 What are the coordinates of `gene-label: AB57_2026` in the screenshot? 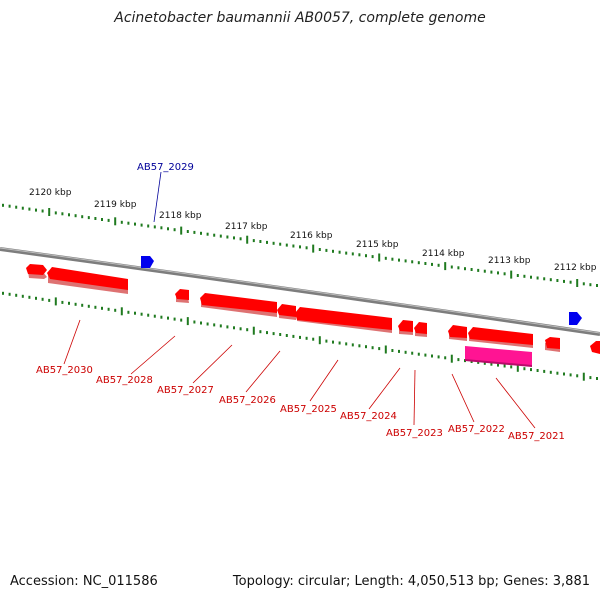 It's located at (247, 400).